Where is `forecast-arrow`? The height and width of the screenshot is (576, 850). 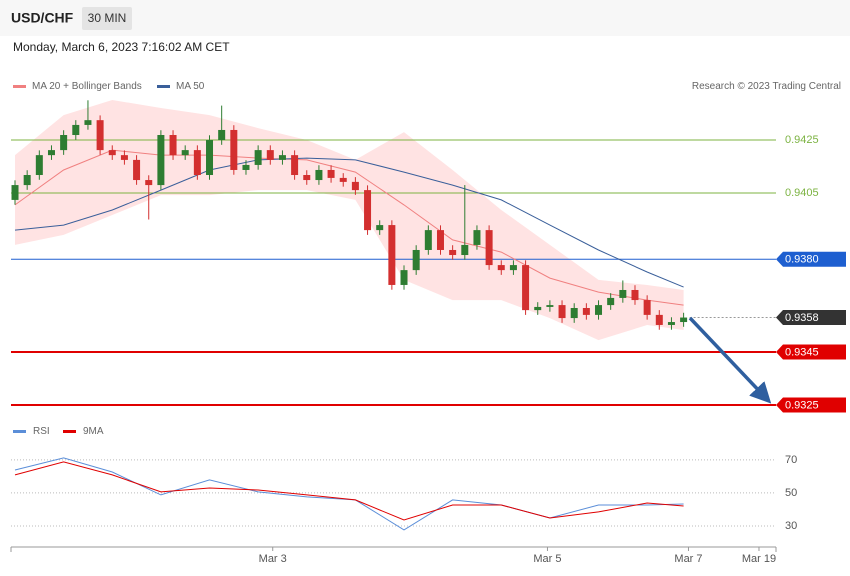
forecast-arrow is located at coordinates (730, 360).